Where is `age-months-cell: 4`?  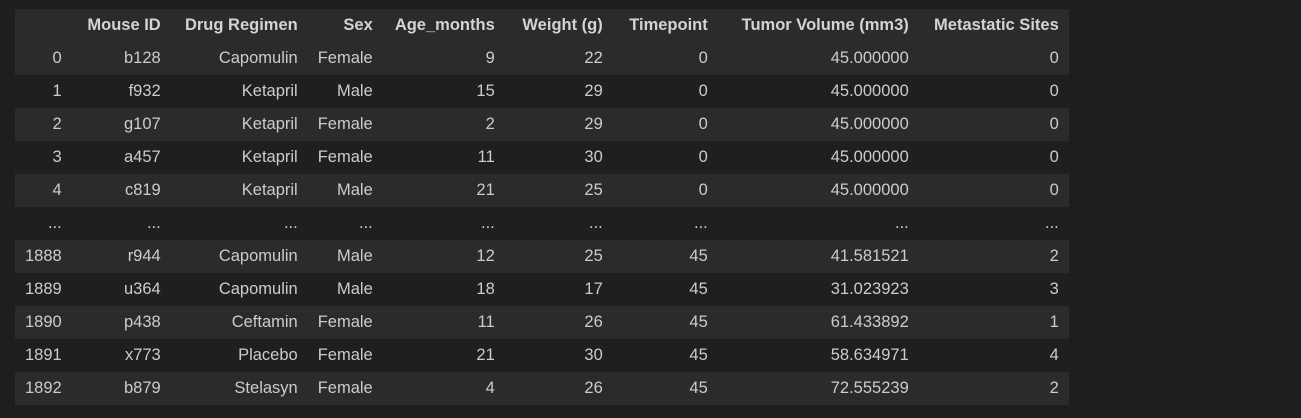
age-months-cell: 4 is located at coordinates (490, 388).